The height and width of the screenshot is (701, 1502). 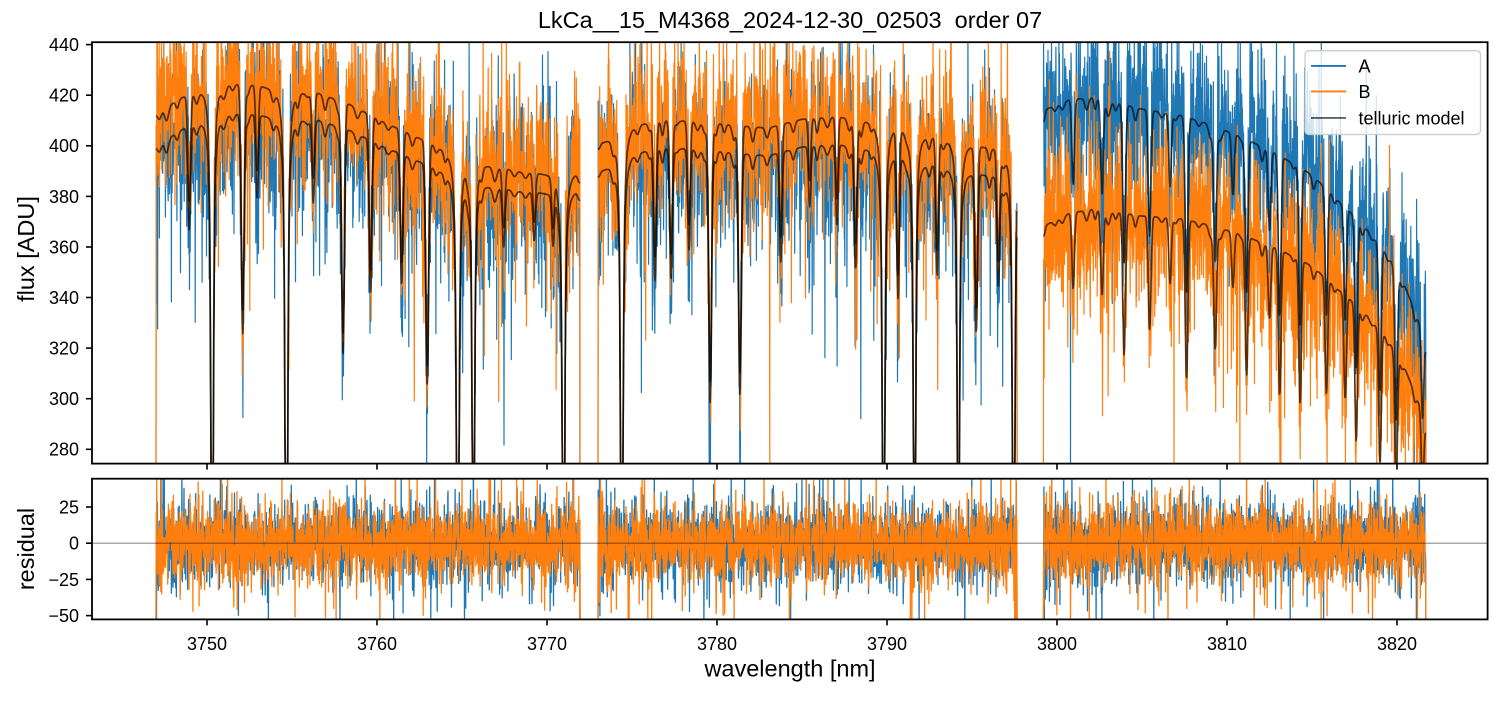 What do you see at coordinates (64, 349) in the screenshot?
I see `svg-text: 320` at bounding box center [64, 349].